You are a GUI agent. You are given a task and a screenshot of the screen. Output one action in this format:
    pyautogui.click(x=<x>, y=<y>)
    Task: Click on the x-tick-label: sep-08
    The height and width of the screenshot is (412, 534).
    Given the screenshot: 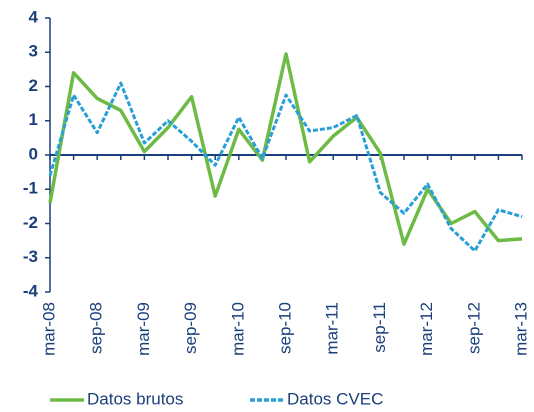 What is the action you would take?
    pyautogui.click(x=96, y=328)
    